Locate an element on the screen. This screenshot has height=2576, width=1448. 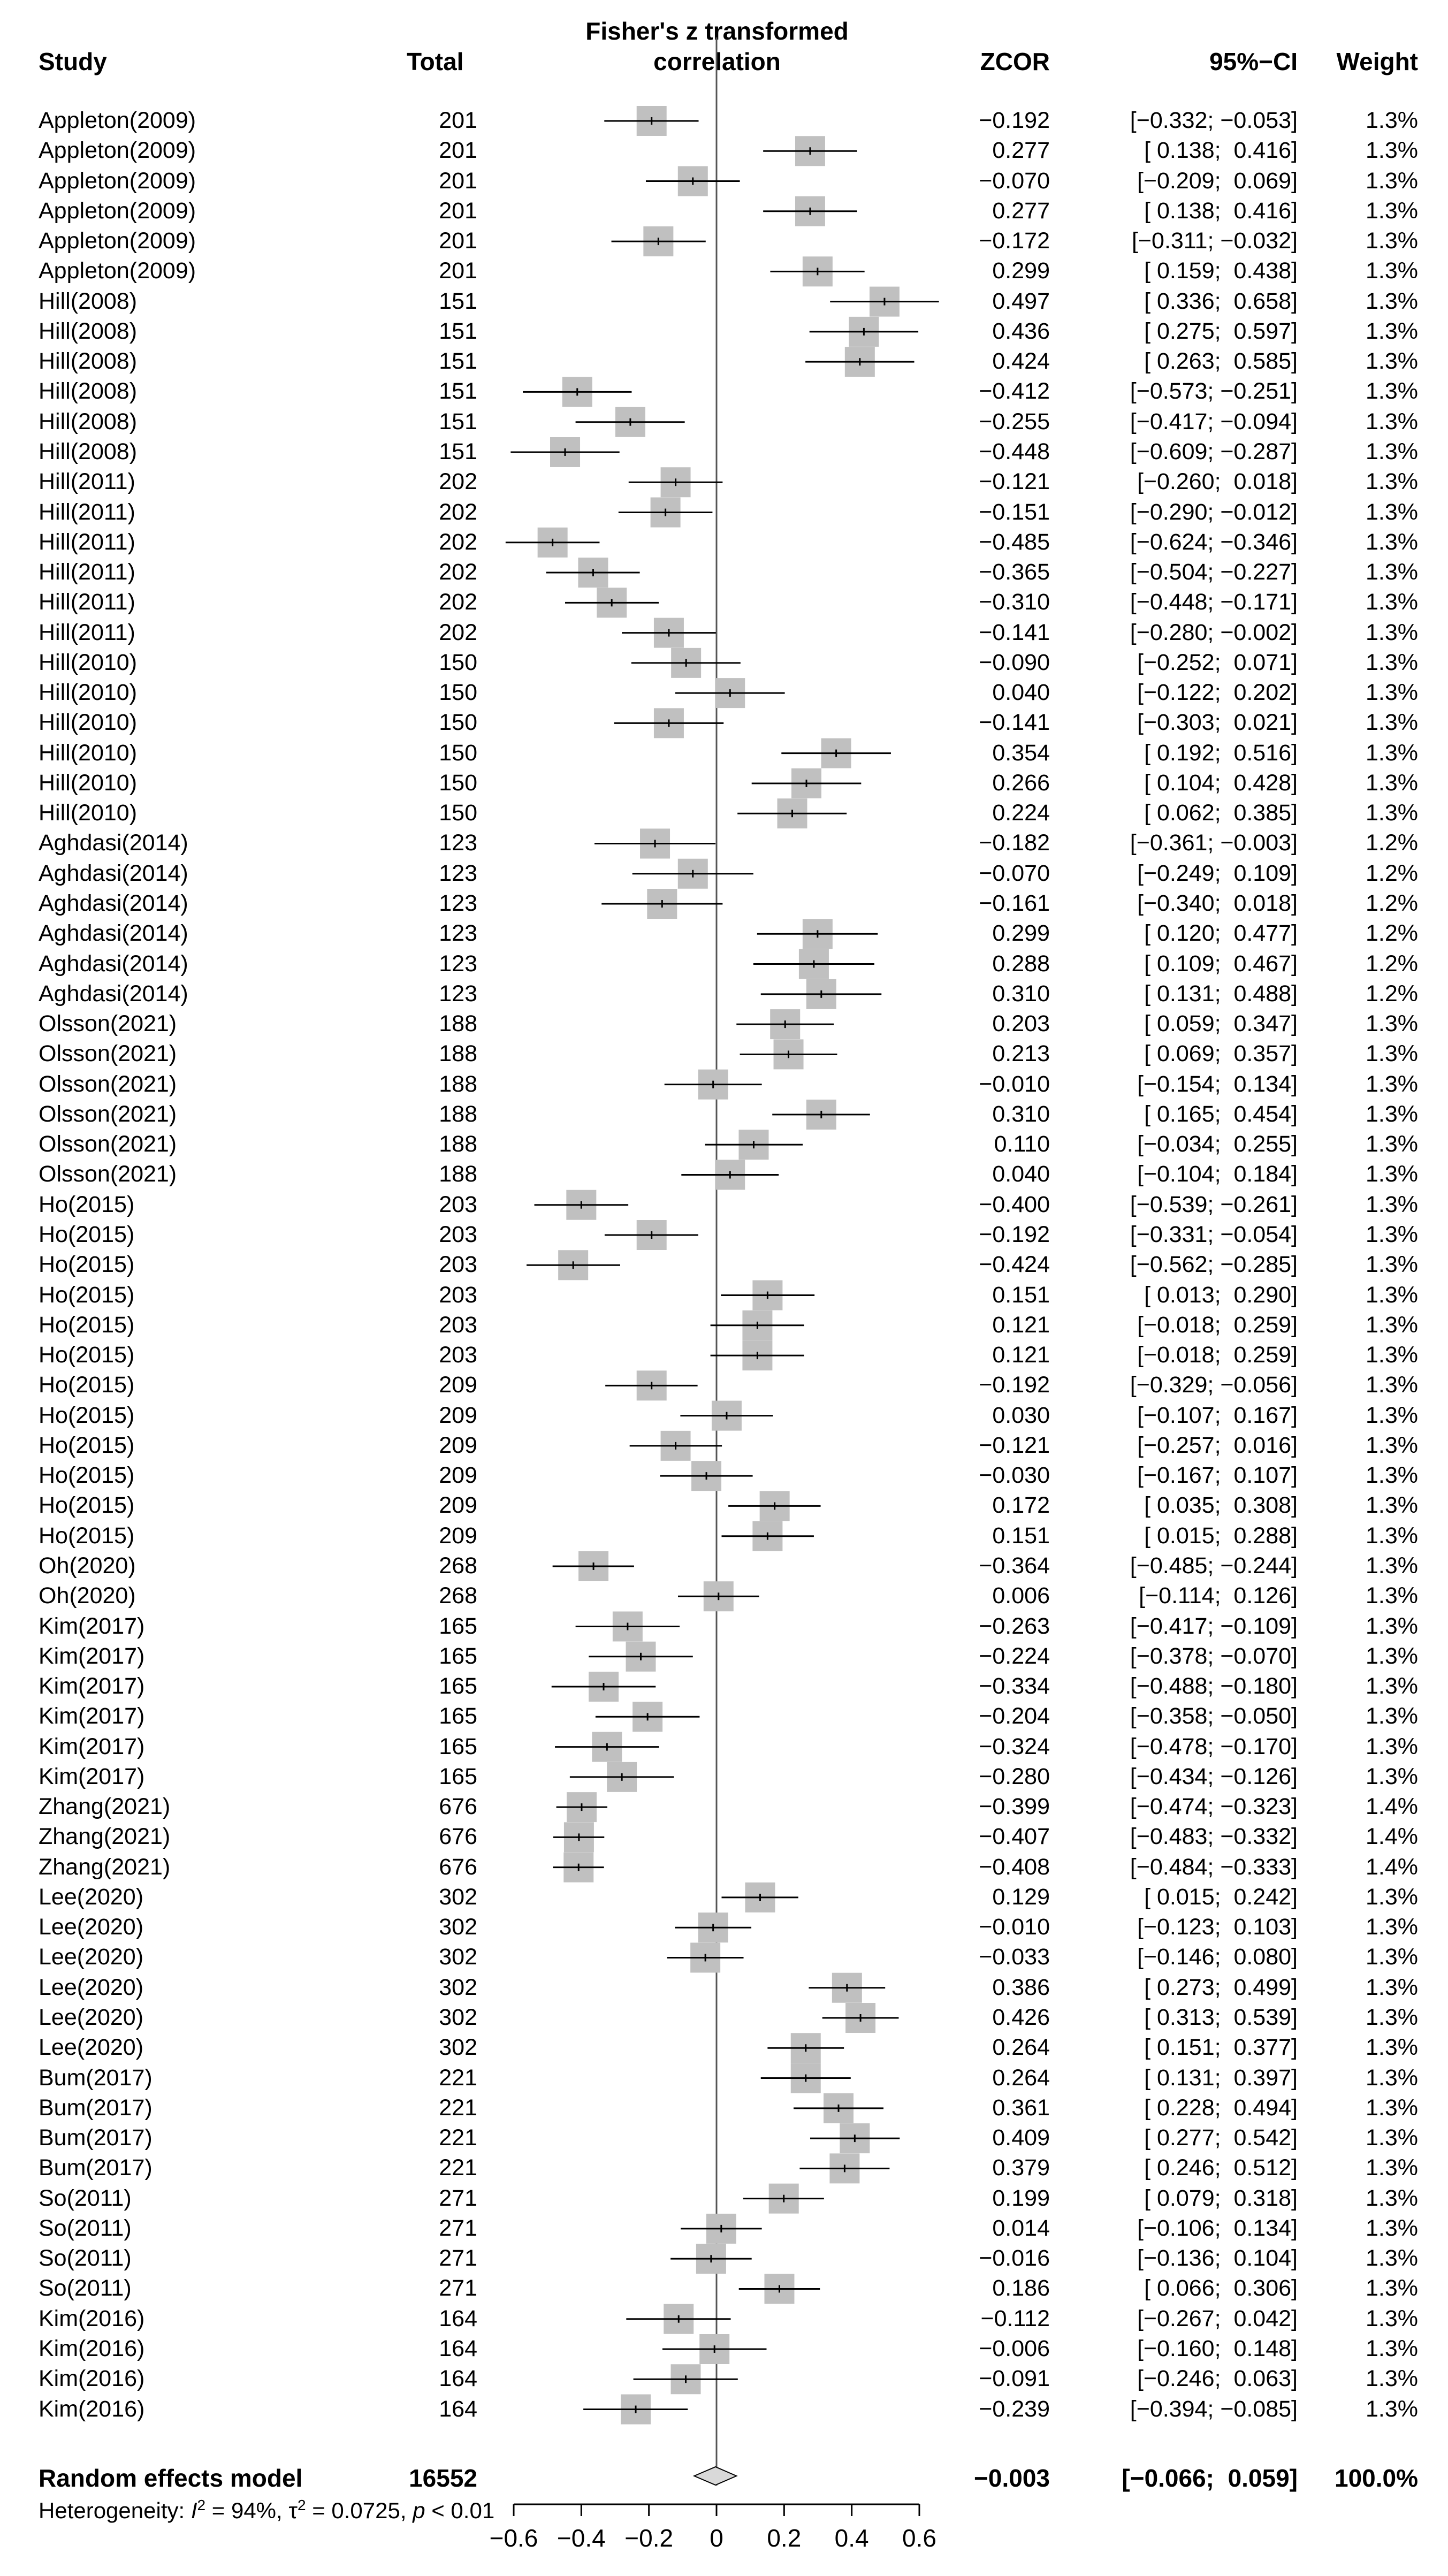
x-tick-label: −0.6 is located at coordinates (514, 2538).